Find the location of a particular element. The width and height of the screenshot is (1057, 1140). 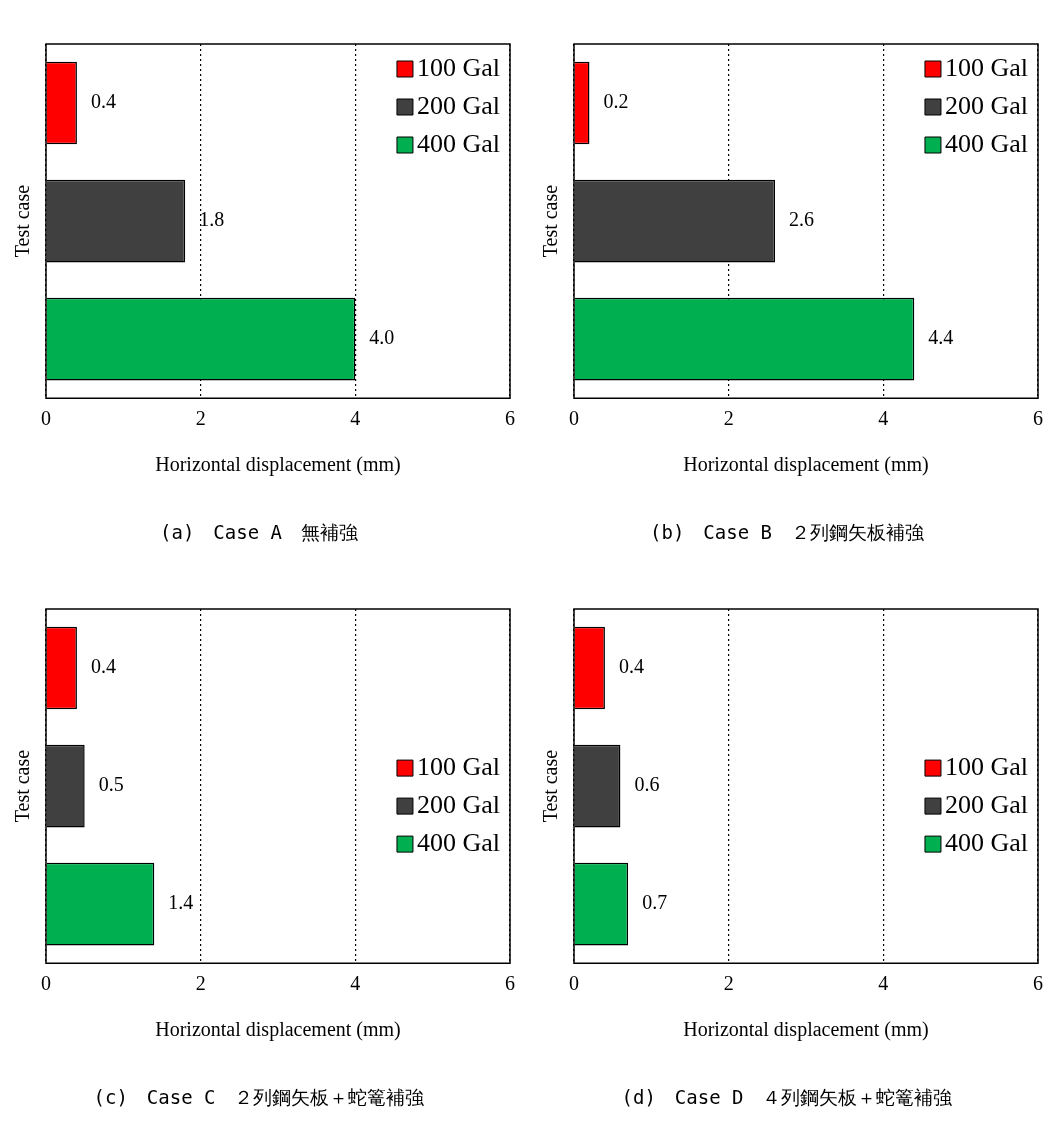

data-label: 0.6 is located at coordinates (647, 784).